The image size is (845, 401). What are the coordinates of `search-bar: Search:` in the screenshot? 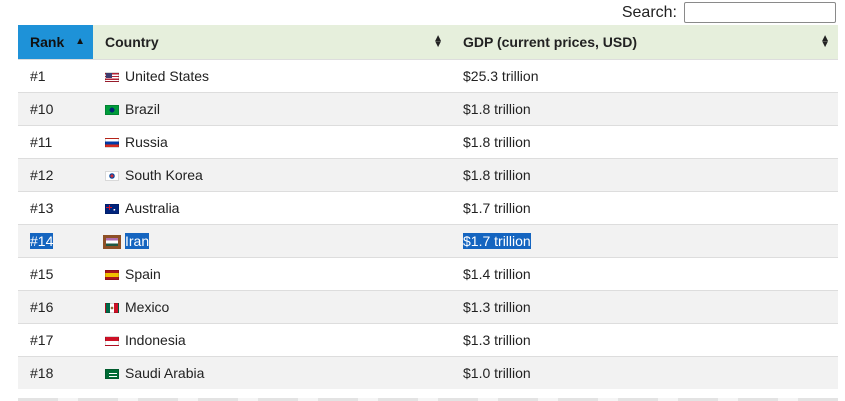 It's located at (729, 12).